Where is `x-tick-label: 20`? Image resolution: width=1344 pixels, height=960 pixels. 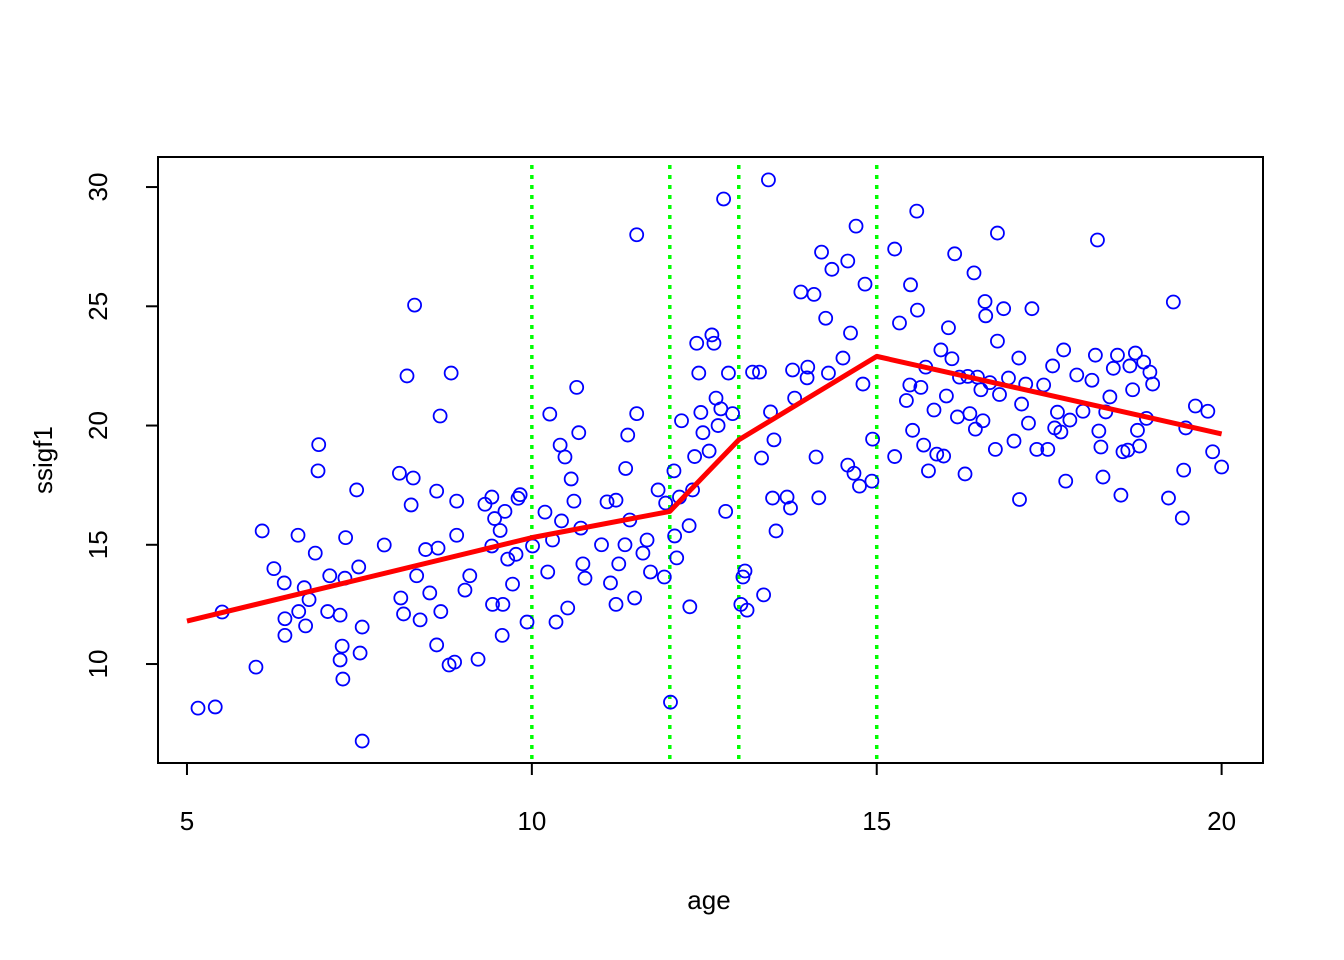 x-tick-label: 20 is located at coordinates (1221, 821).